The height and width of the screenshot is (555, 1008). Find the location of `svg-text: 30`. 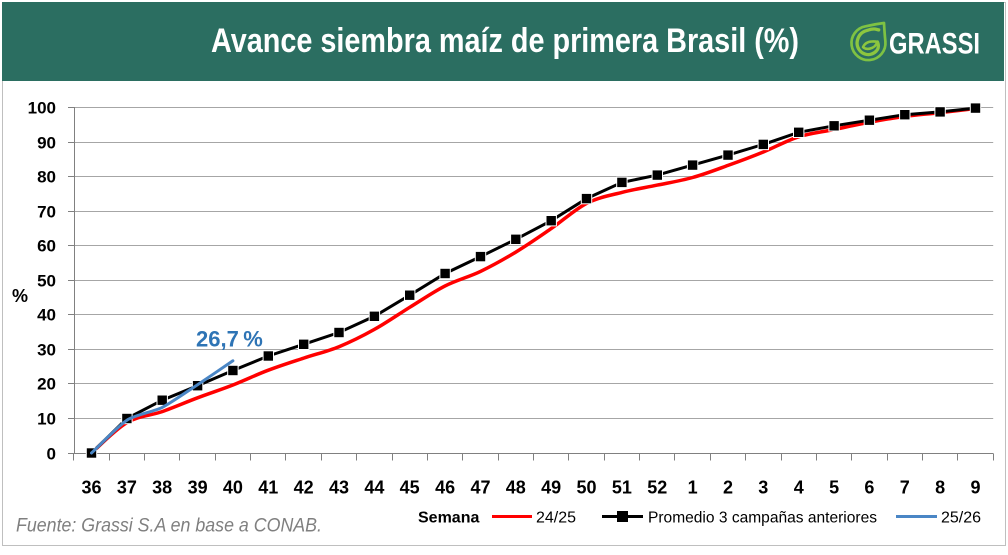

svg-text: 30 is located at coordinates (46, 350).